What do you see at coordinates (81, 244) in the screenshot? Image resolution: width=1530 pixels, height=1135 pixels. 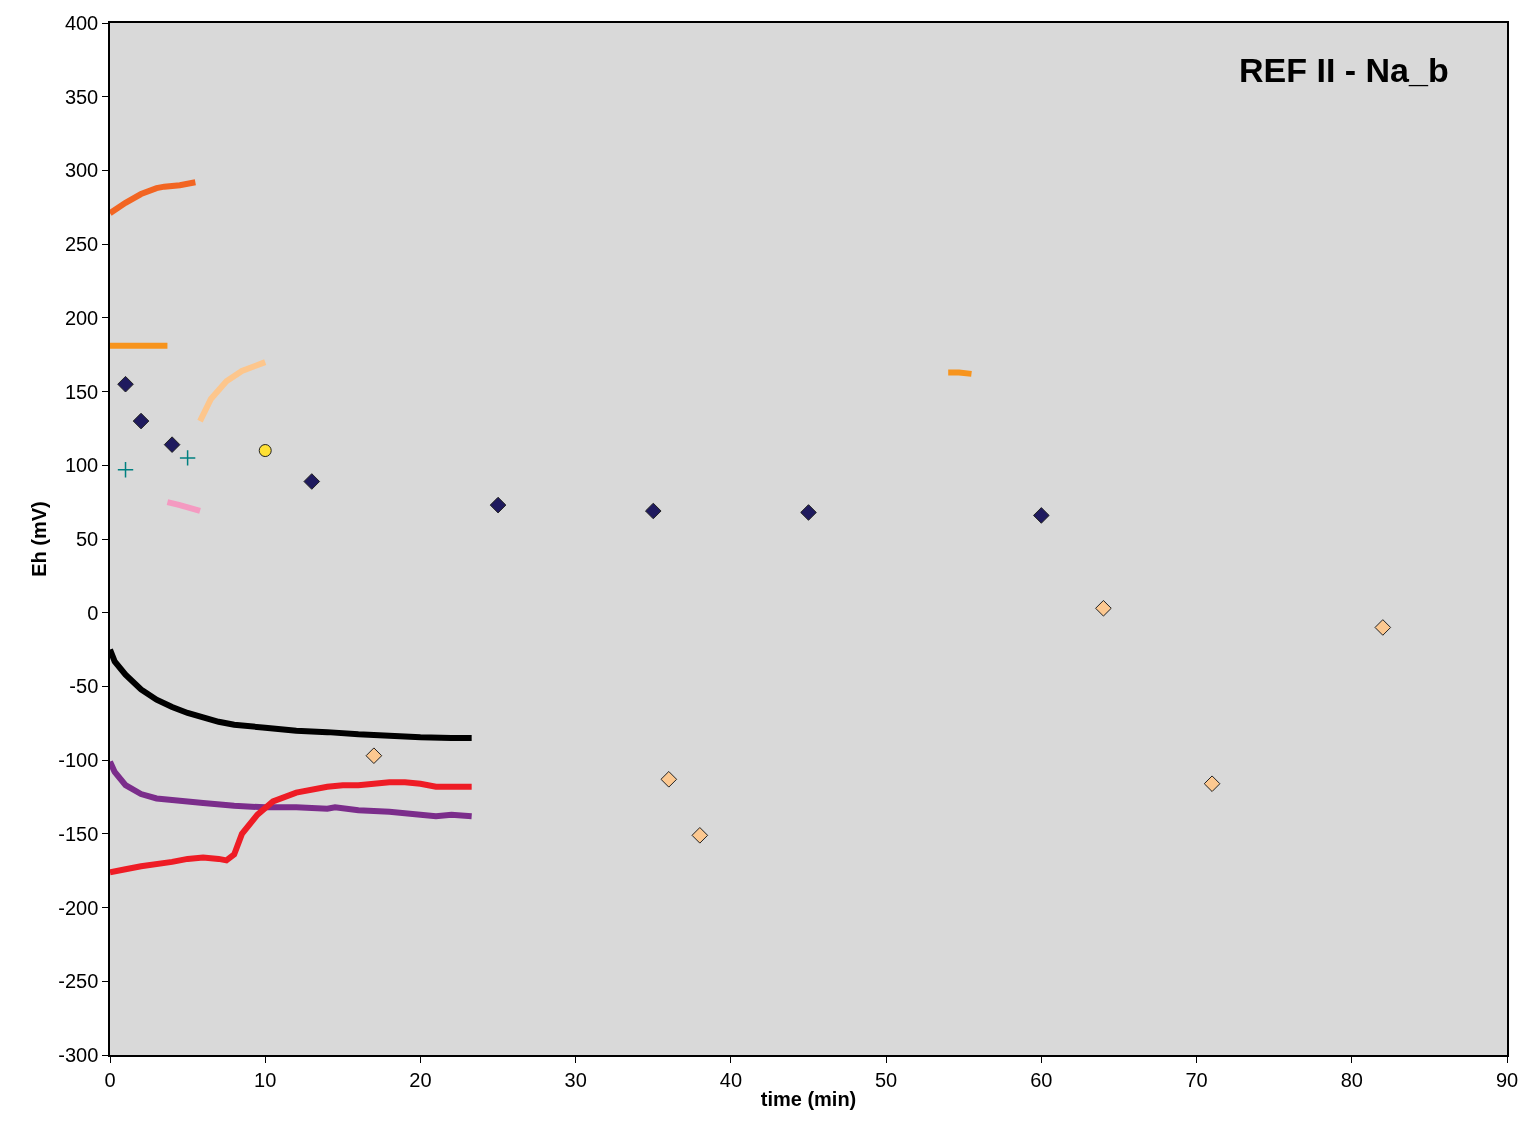 I see `y-tick-label: 250` at bounding box center [81, 244].